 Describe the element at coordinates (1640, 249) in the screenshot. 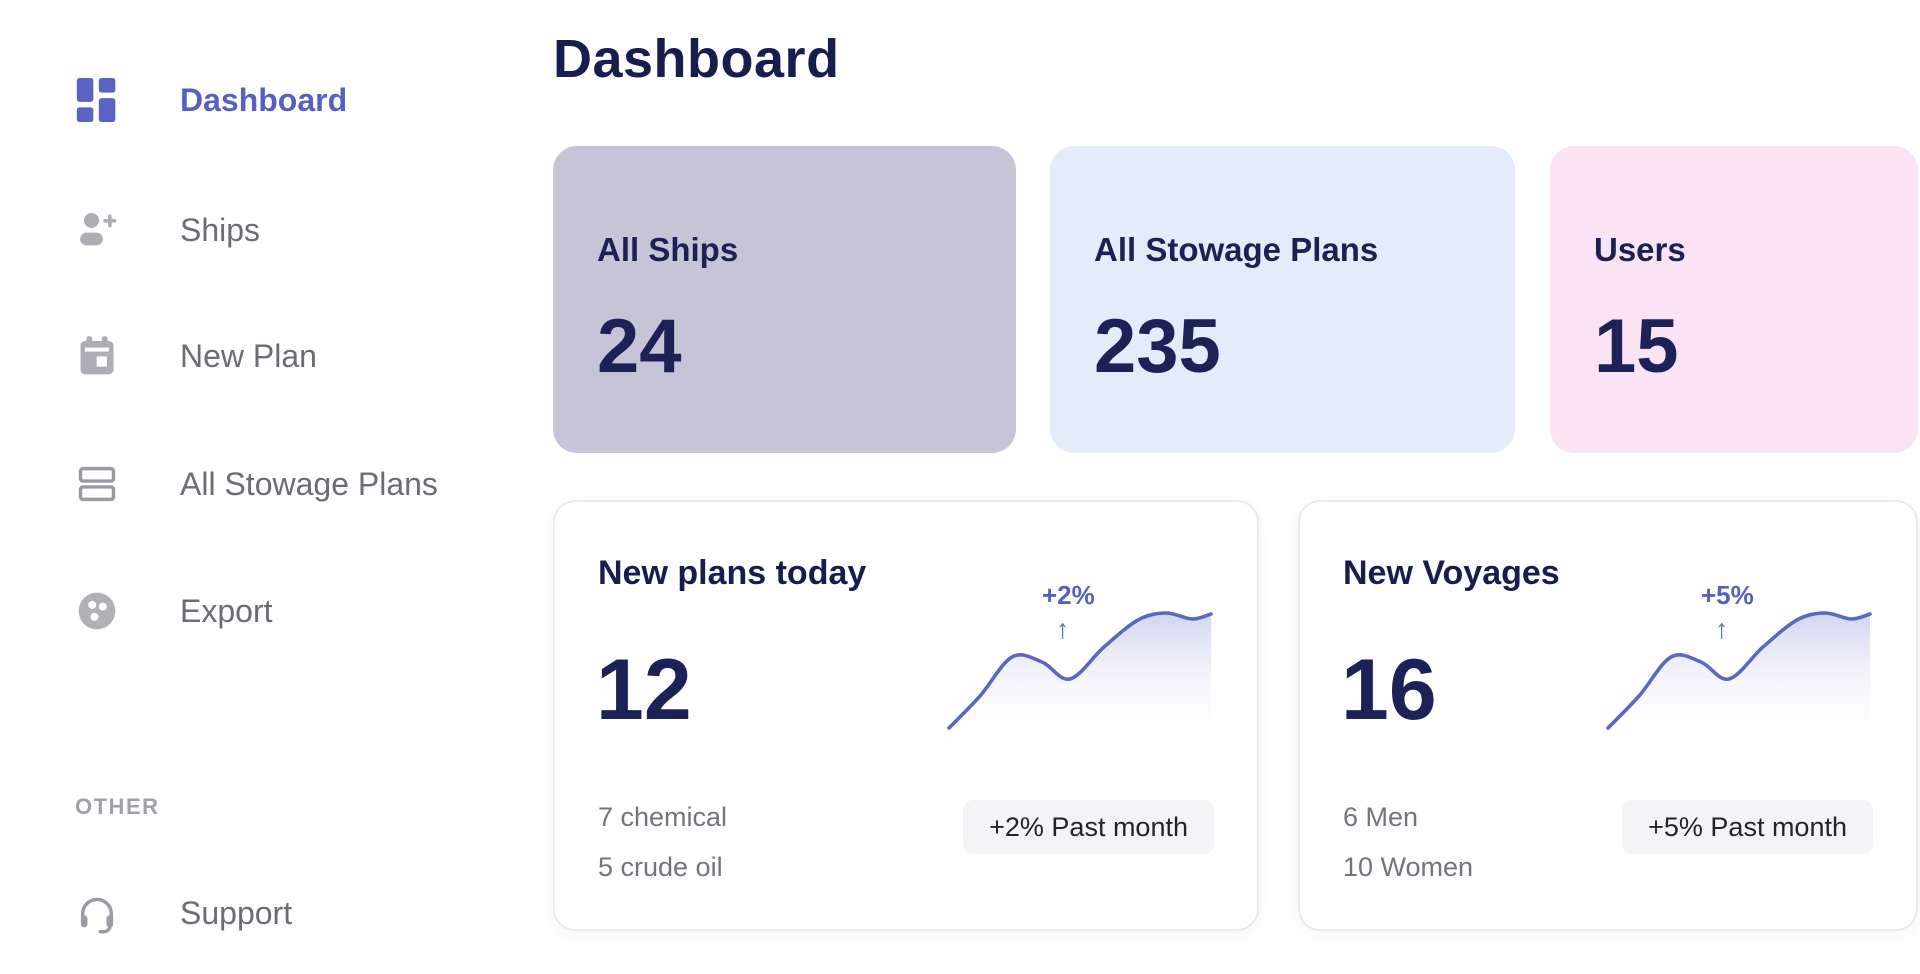

I see `stat-card-label: Users` at that location.